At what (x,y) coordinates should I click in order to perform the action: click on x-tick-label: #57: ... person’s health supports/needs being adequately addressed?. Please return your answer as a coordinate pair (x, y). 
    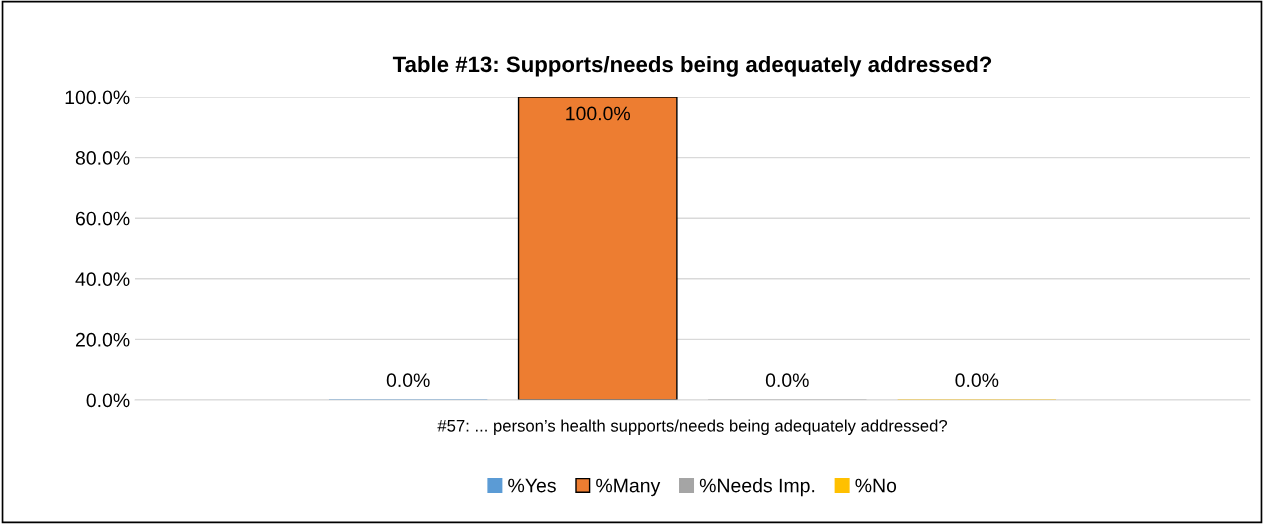
    Looking at the image, I should click on (692, 427).